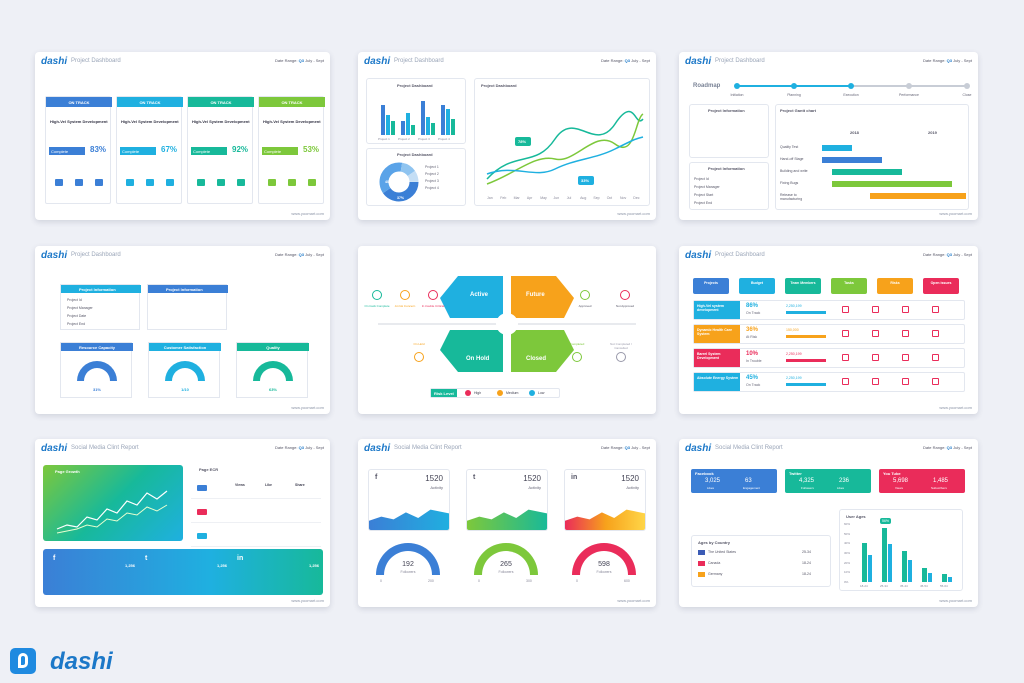 The height and width of the screenshot is (683, 1024). I want to click on project-info-panel: Project Information, so click(729, 131).